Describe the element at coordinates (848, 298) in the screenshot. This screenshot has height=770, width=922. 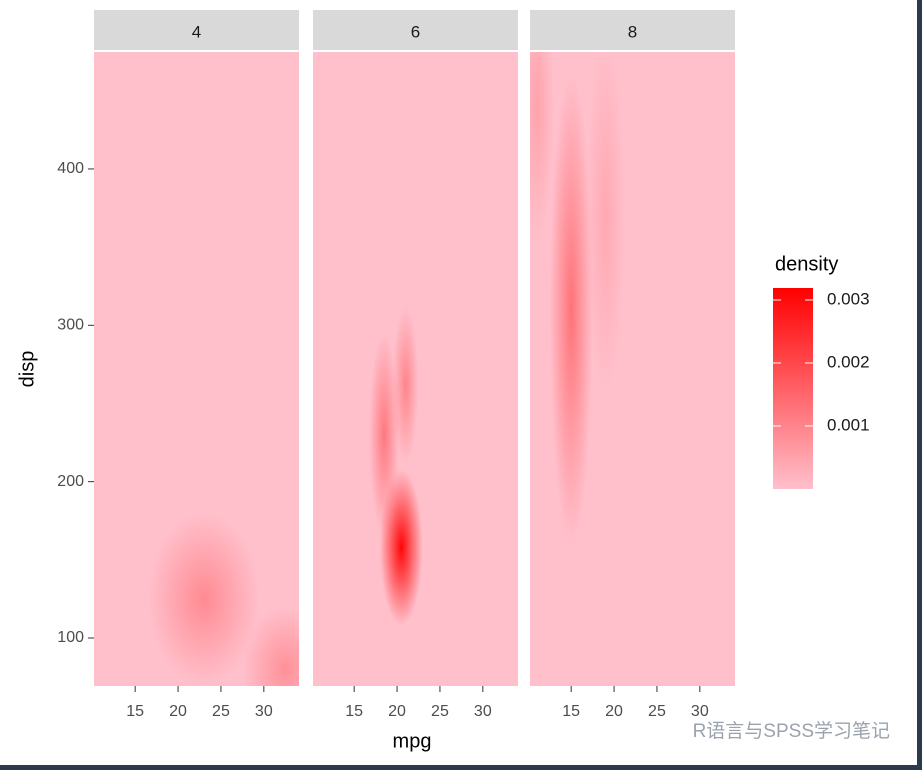
I see `legend-tick-label: 0.003` at that location.